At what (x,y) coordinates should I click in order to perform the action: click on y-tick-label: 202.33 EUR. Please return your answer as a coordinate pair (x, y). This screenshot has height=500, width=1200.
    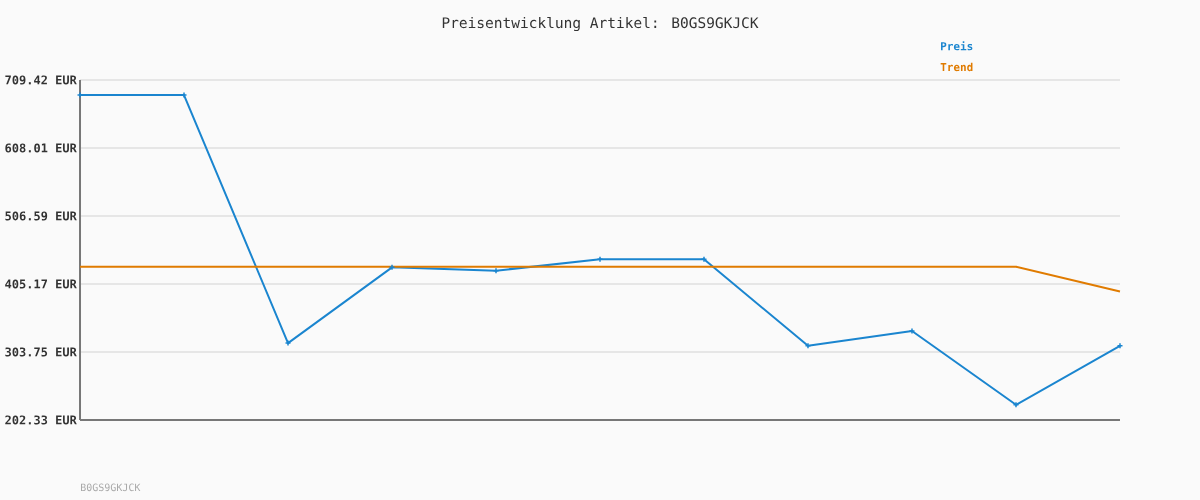
    Looking at the image, I should click on (41, 420).